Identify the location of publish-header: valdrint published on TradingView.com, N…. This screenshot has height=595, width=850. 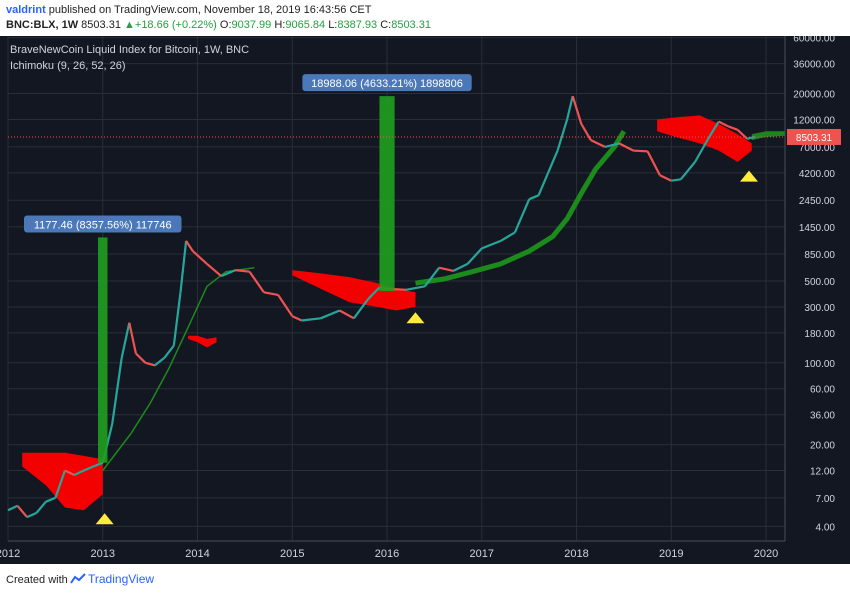
(425, 18).